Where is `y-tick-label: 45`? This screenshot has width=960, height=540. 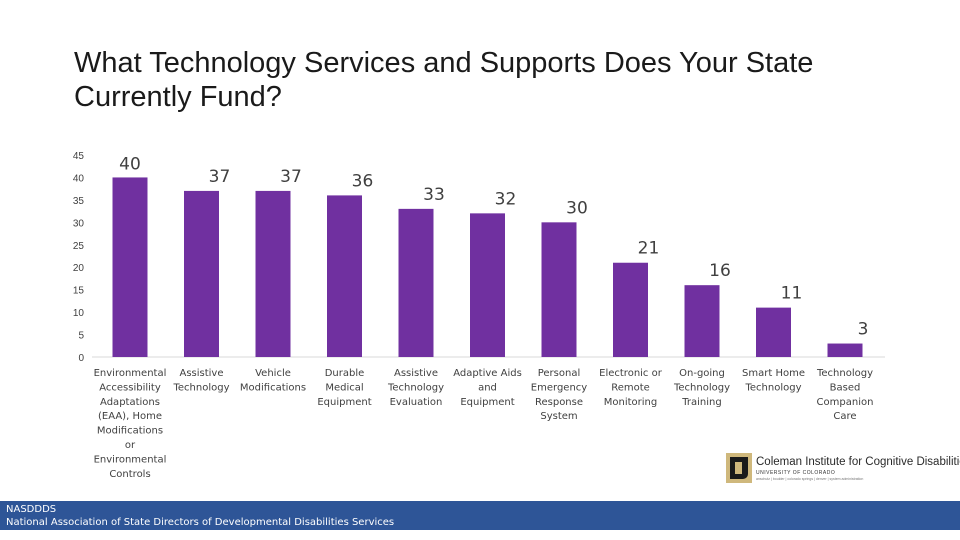 y-tick-label: 45 is located at coordinates (79, 156).